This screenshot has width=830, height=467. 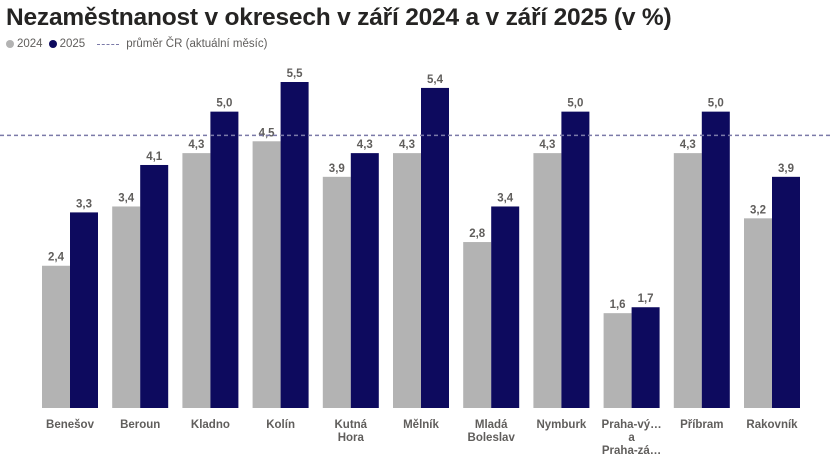 What do you see at coordinates (421, 425) in the screenshot?
I see `category-label-5: Mělník` at bounding box center [421, 425].